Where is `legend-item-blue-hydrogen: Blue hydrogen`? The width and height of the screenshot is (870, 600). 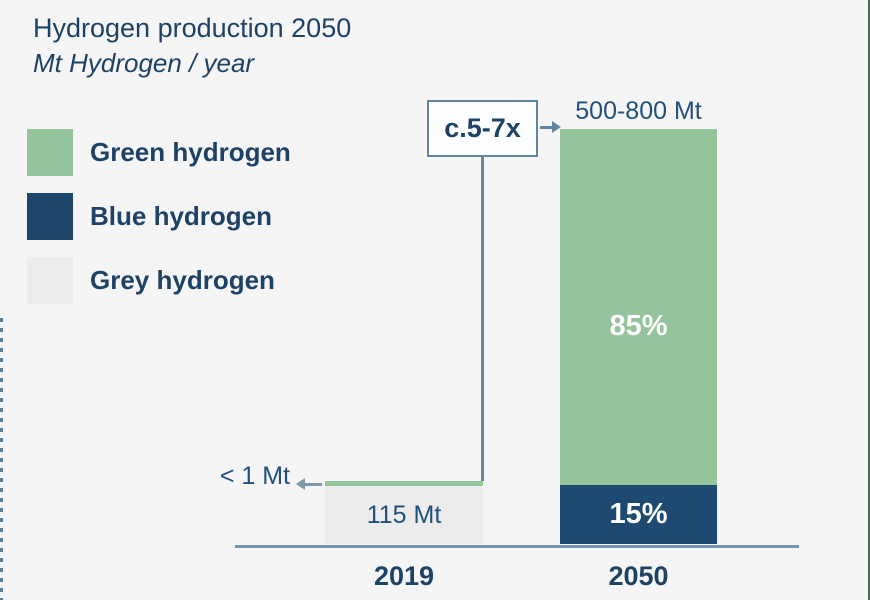 legend-item-blue-hydrogen: Blue hydrogen is located at coordinates (159, 216).